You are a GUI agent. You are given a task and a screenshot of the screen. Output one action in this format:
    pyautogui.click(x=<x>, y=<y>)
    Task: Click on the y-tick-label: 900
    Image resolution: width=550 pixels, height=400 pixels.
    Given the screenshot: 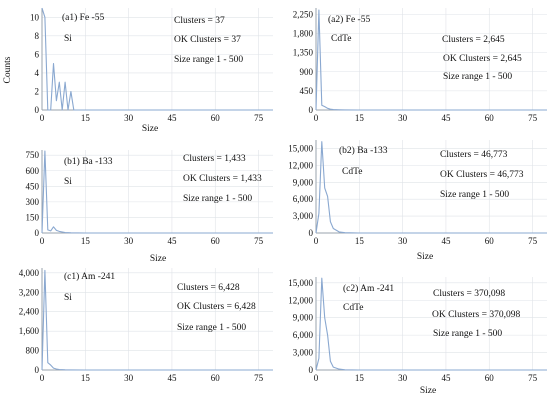 What is the action you would take?
    pyautogui.click(x=307, y=72)
    